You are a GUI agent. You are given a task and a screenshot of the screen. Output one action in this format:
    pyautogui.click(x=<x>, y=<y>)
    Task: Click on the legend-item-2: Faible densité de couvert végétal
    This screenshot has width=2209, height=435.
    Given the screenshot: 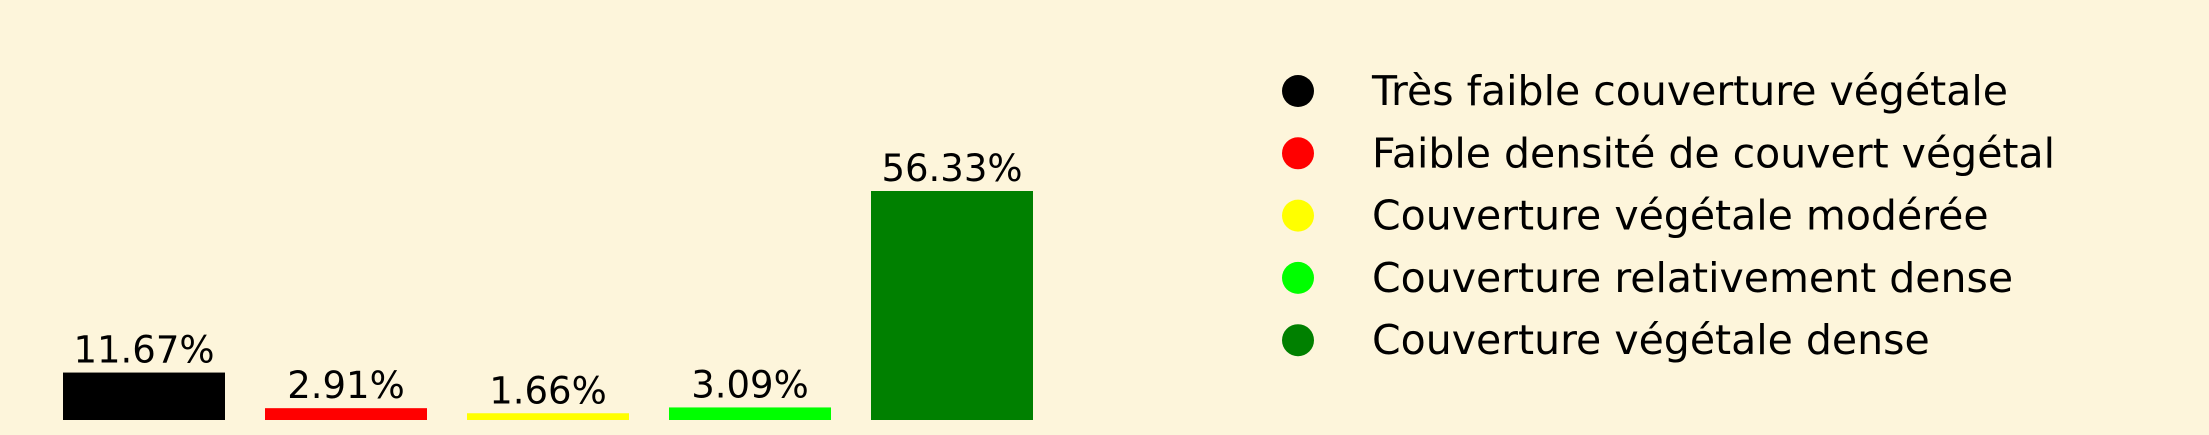 What is the action you would take?
    pyautogui.click(x=1668, y=153)
    